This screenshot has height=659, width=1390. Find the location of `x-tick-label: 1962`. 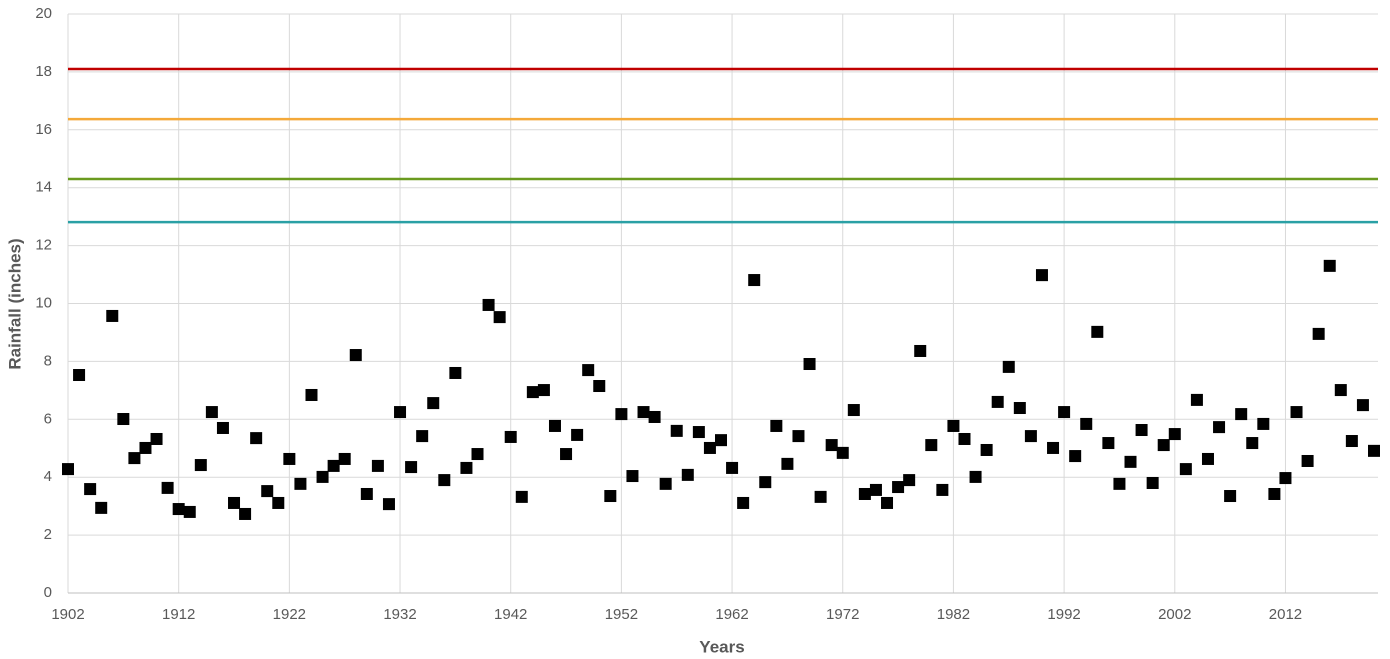

x-tick-label: 1962 is located at coordinates (731, 614).